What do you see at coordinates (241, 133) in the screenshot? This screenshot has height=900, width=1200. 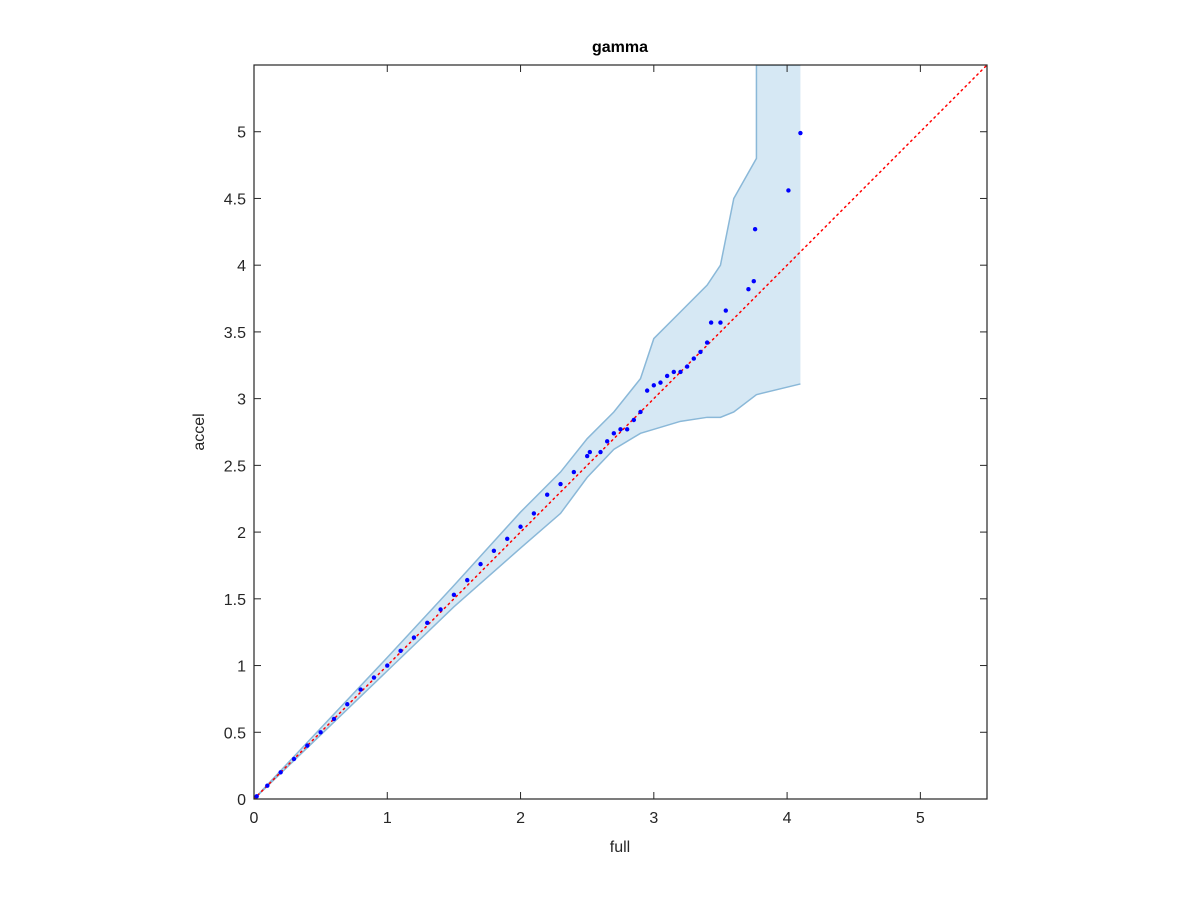 I see `y-tick-label: 5` at bounding box center [241, 133].